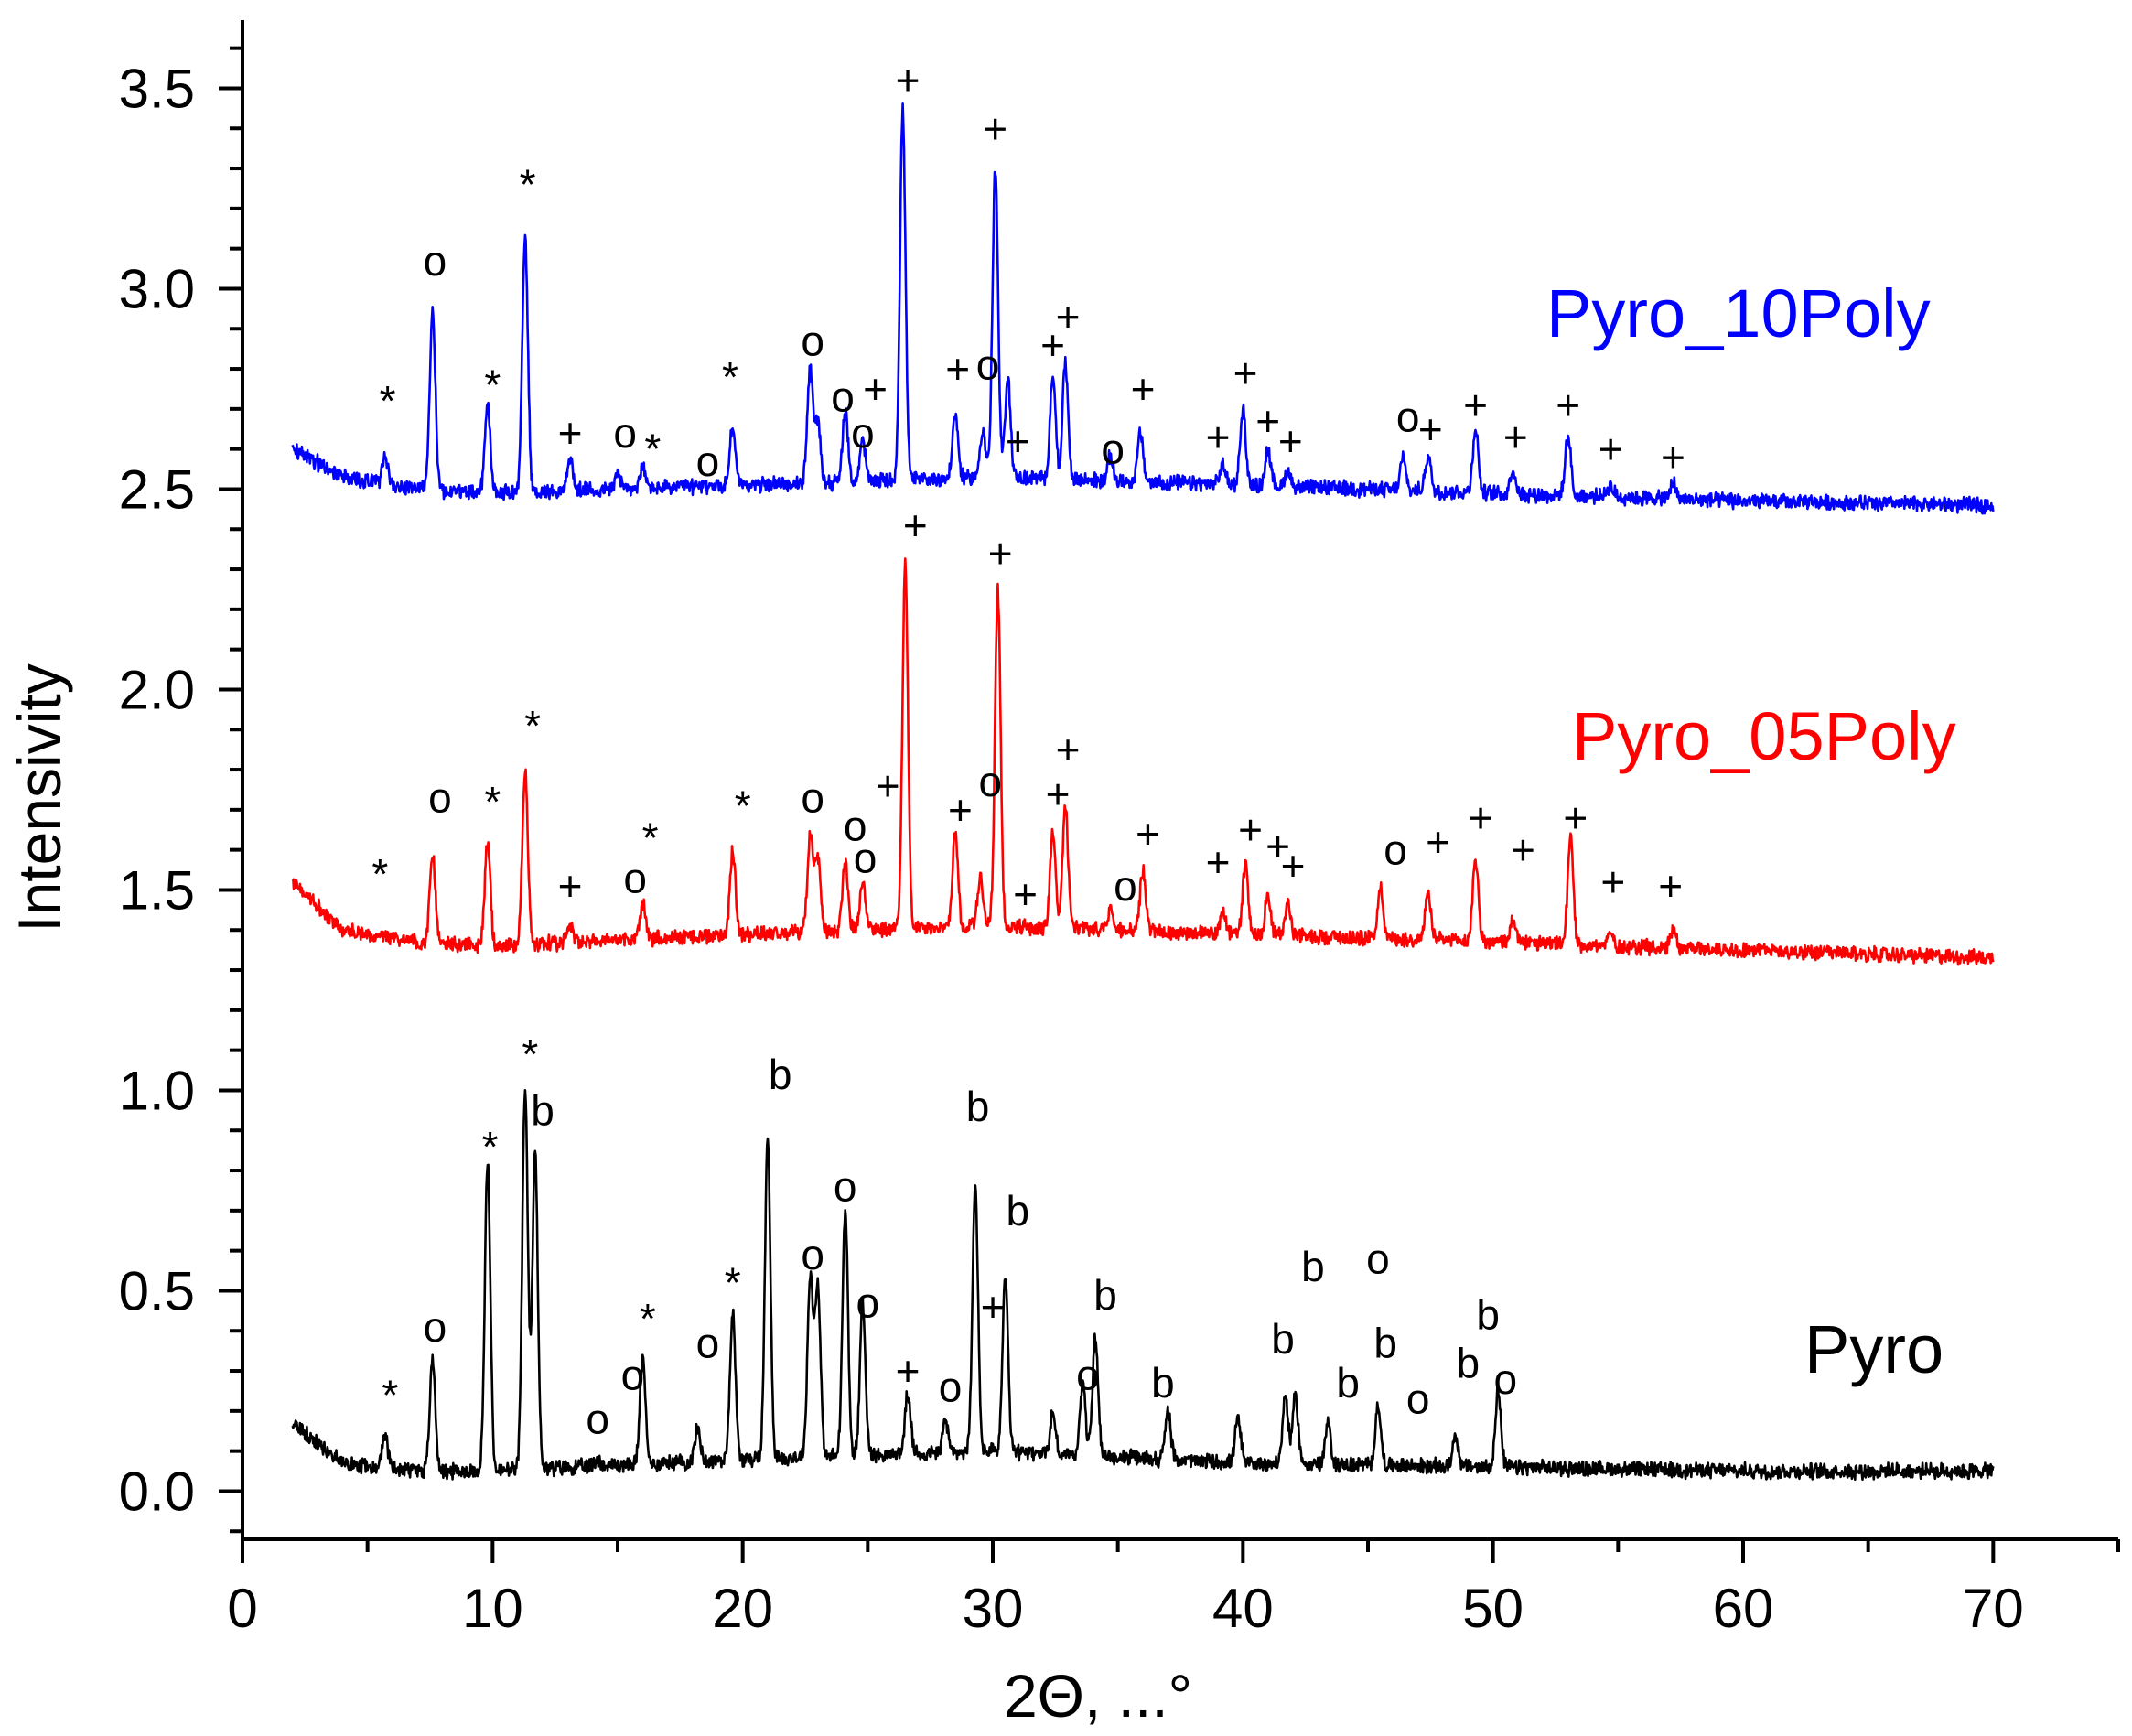 The width and height of the screenshot is (2132, 1736). Describe the element at coordinates (157, 288) in the screenshot. I see `y-tick-label: 3.0` at that location.